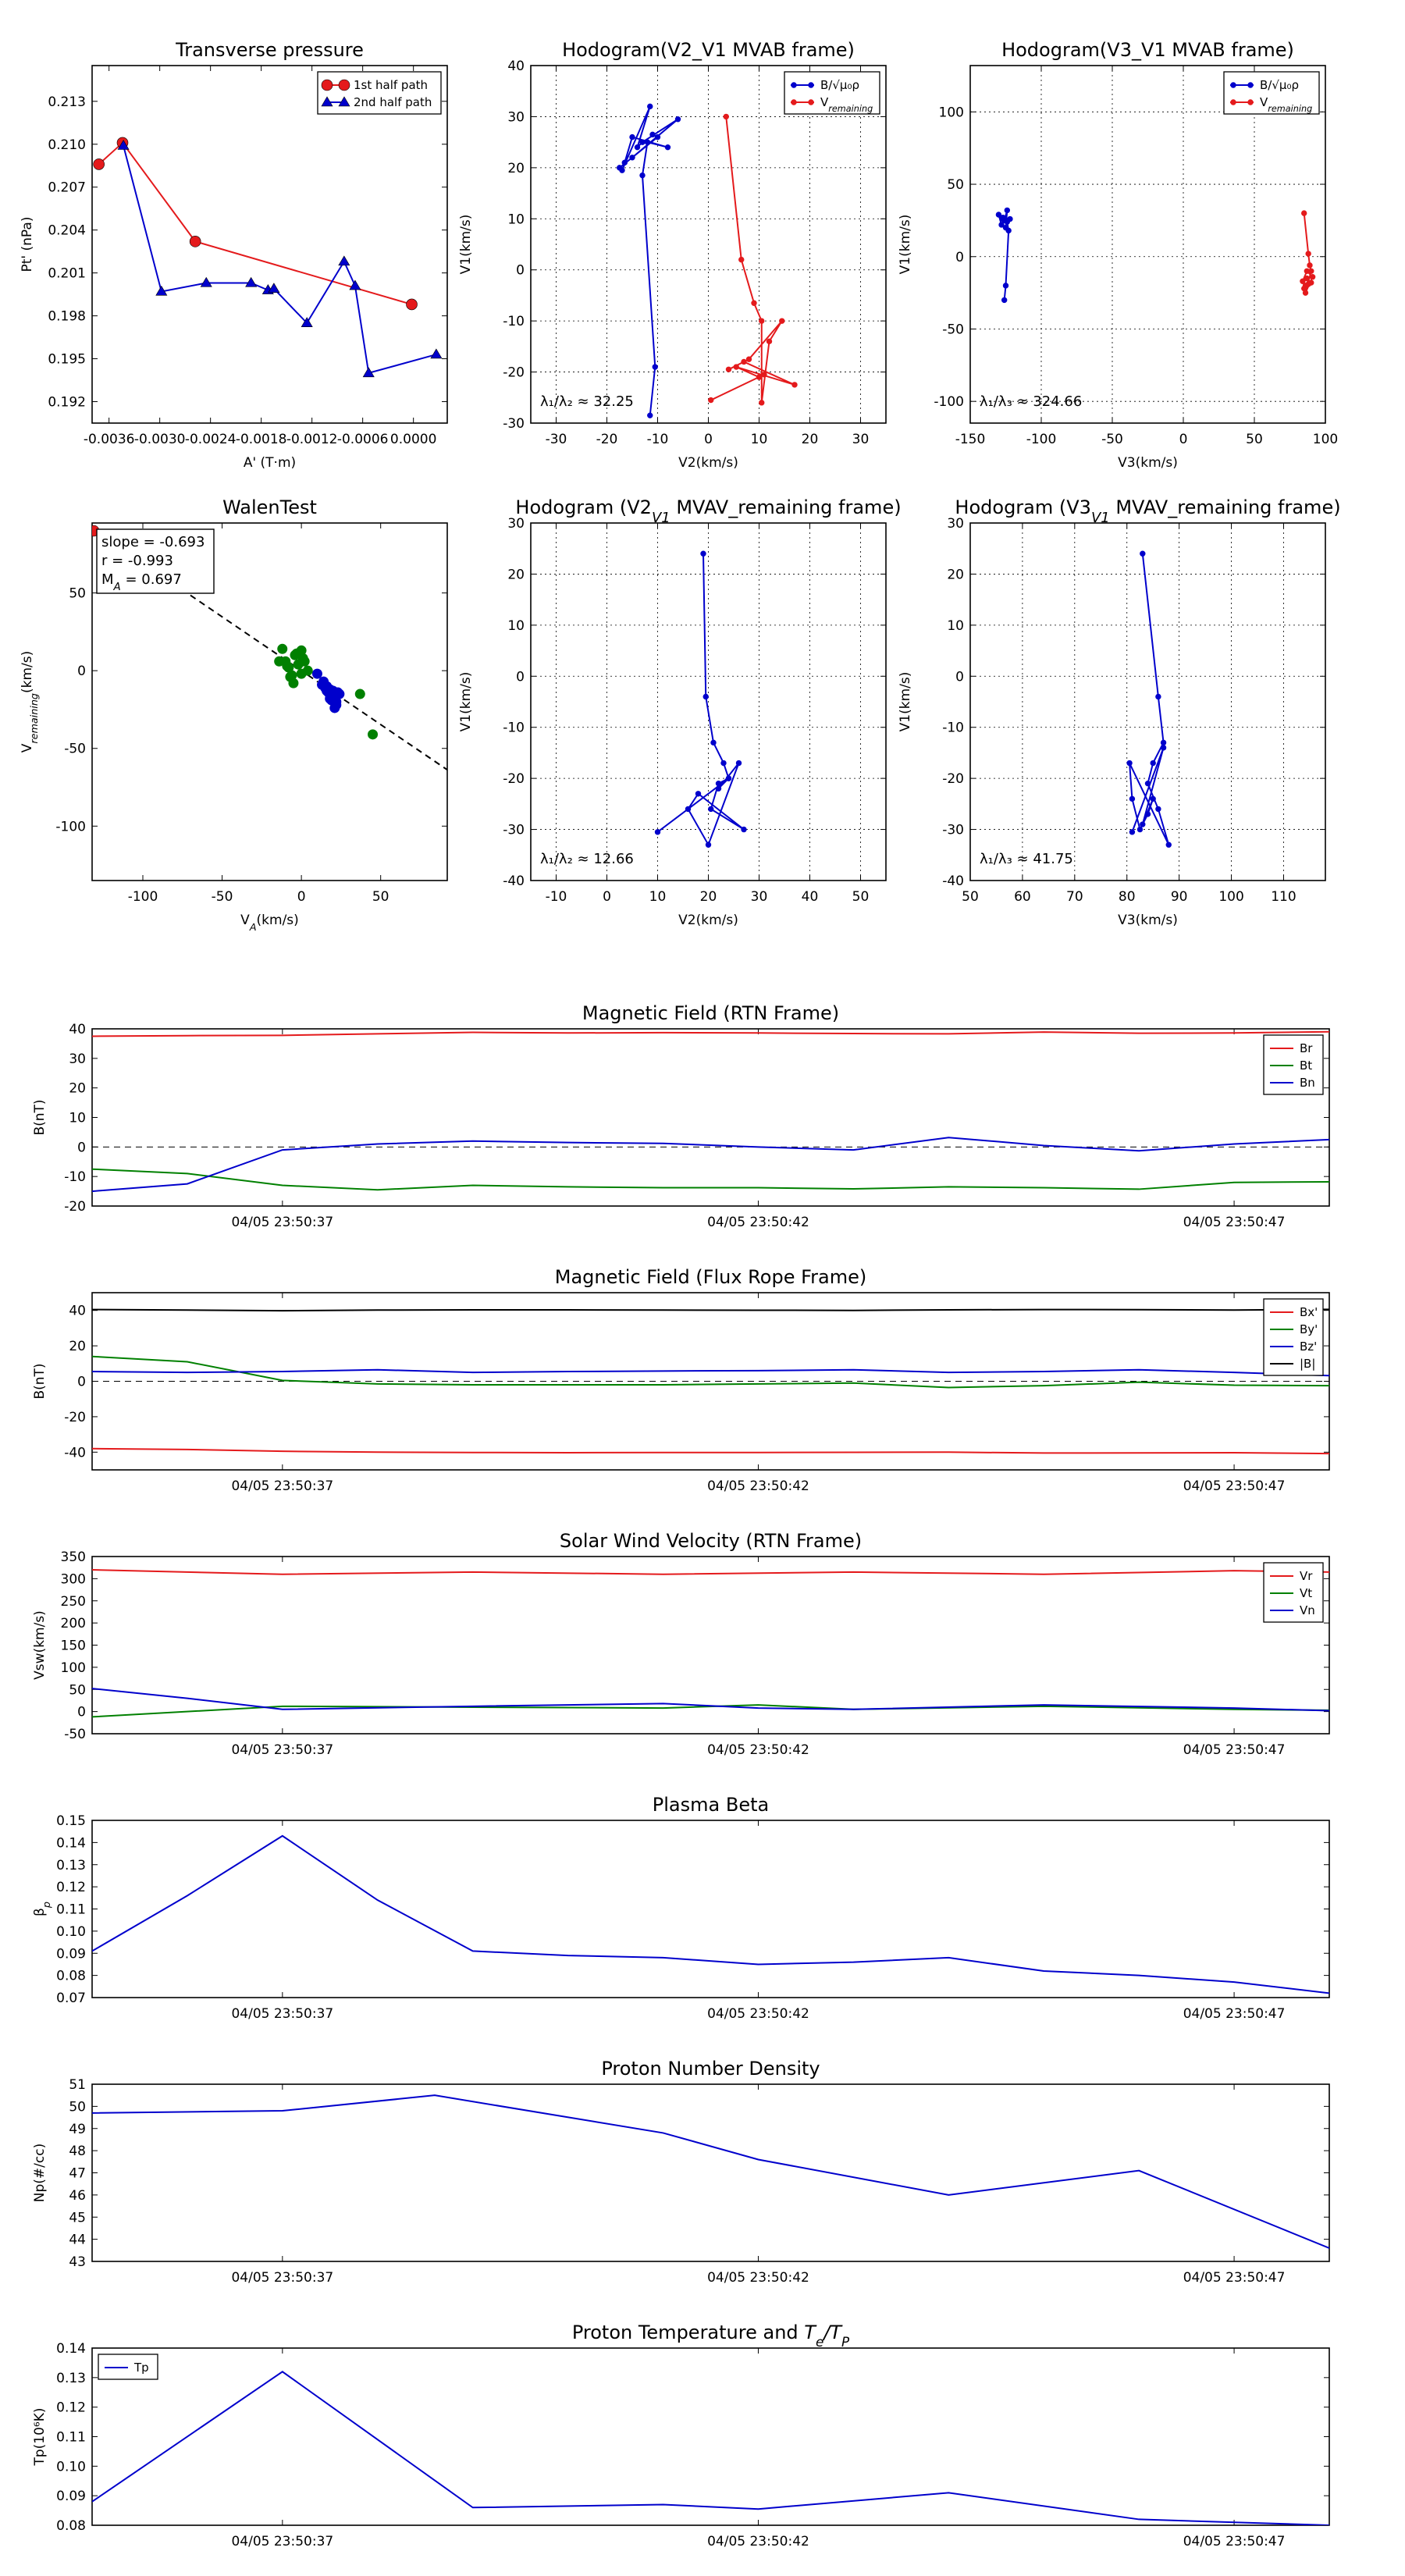  I want to click on y-tick-label: 0.14, so click(71, 2349).